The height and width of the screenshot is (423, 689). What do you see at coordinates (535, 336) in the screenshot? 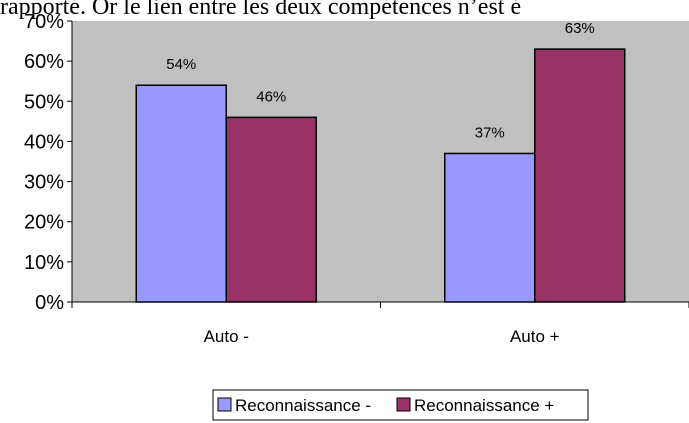
I see `x-category-label: Auto +` at bounding box center [535, 336].